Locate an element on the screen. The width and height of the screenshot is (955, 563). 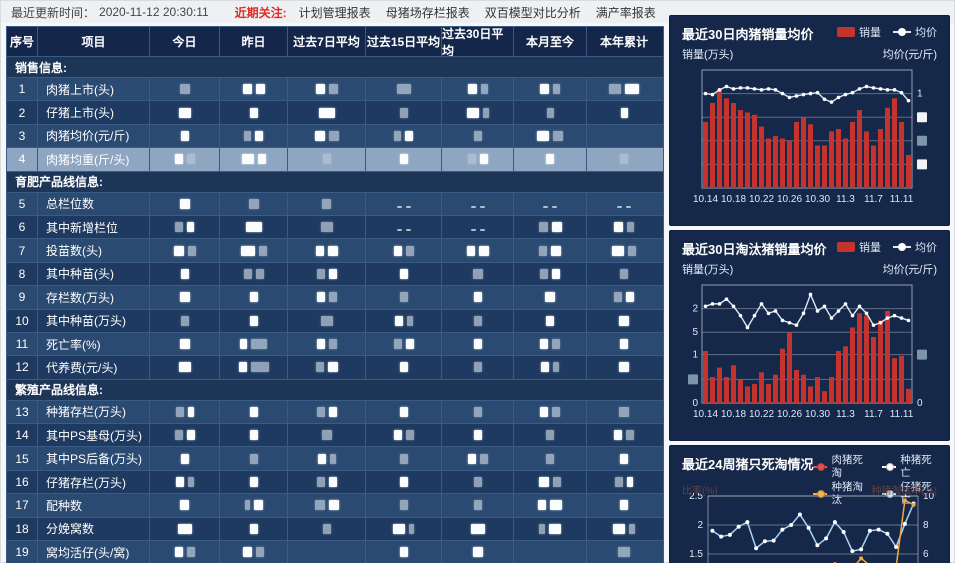
table-row: 1 肉猪上市(头) is located at coordinates (335, 90).